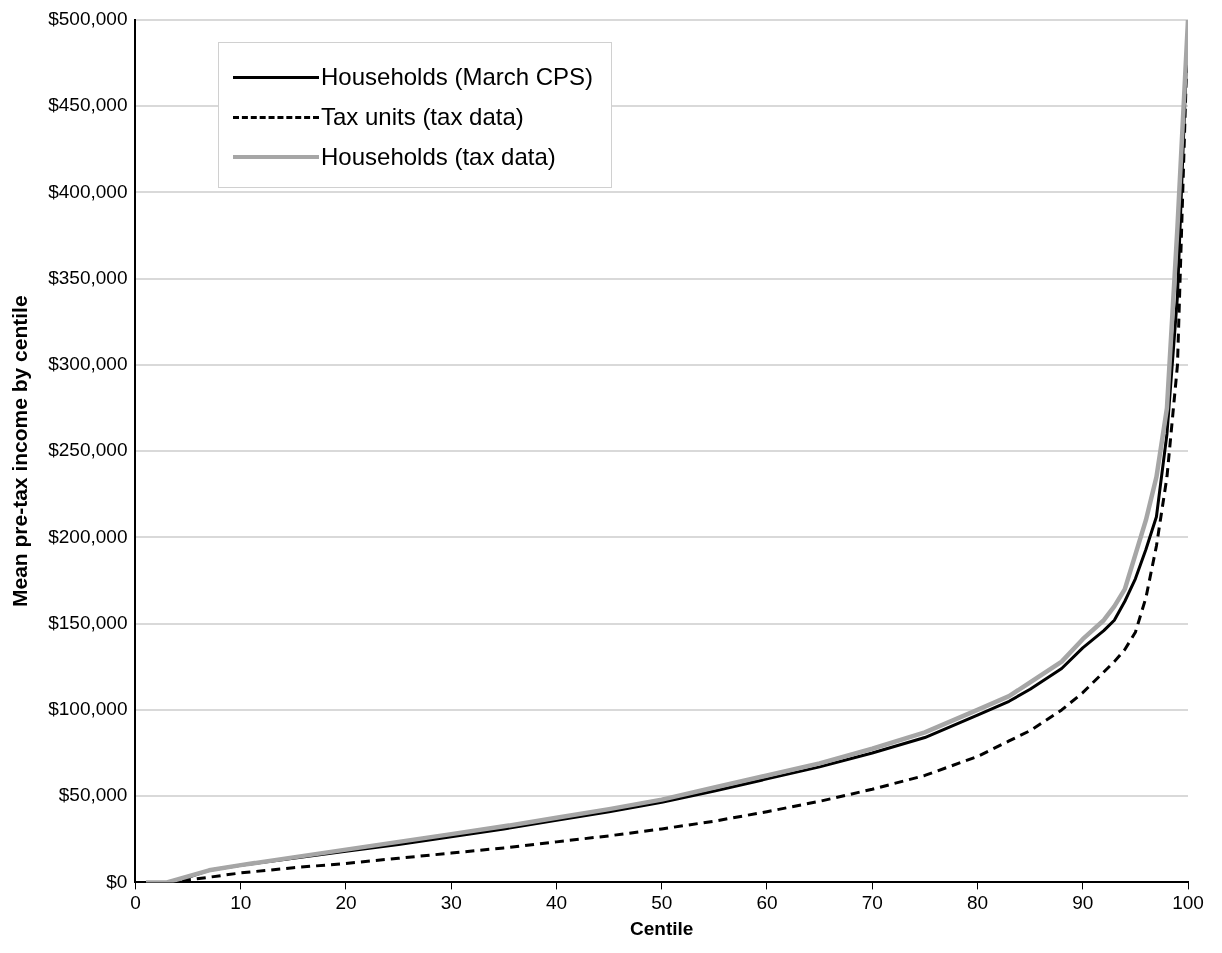  I want to click on y-tick-label: $250,000, so click(88, 450).